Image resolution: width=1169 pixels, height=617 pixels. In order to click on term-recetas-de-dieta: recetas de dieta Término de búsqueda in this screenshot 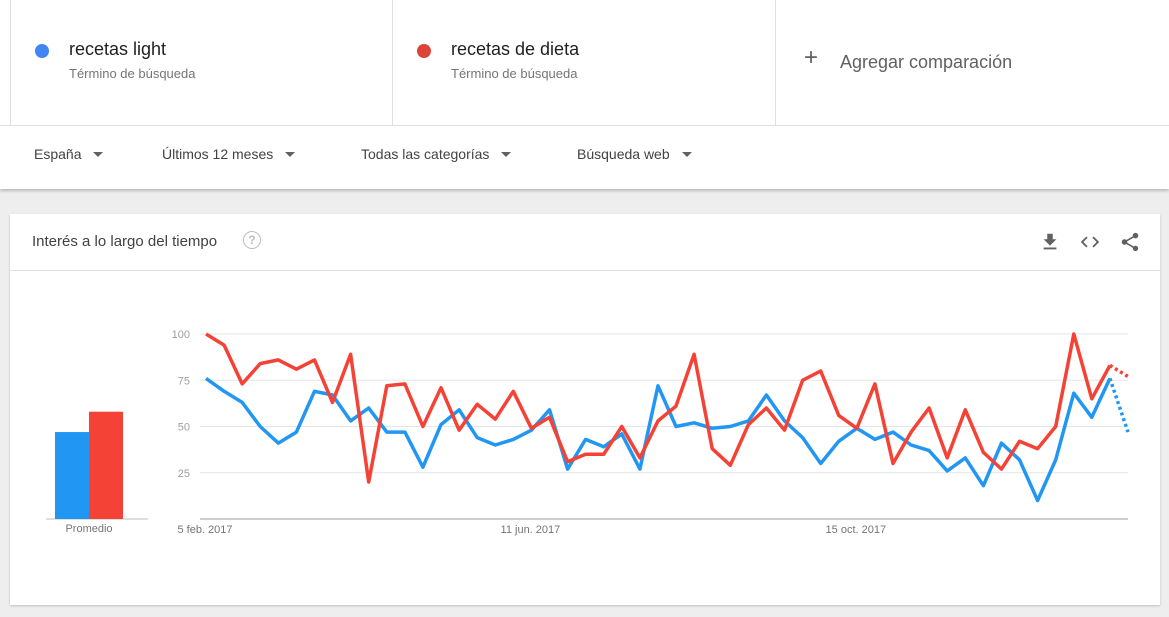, I will do `click(584, 62)`.